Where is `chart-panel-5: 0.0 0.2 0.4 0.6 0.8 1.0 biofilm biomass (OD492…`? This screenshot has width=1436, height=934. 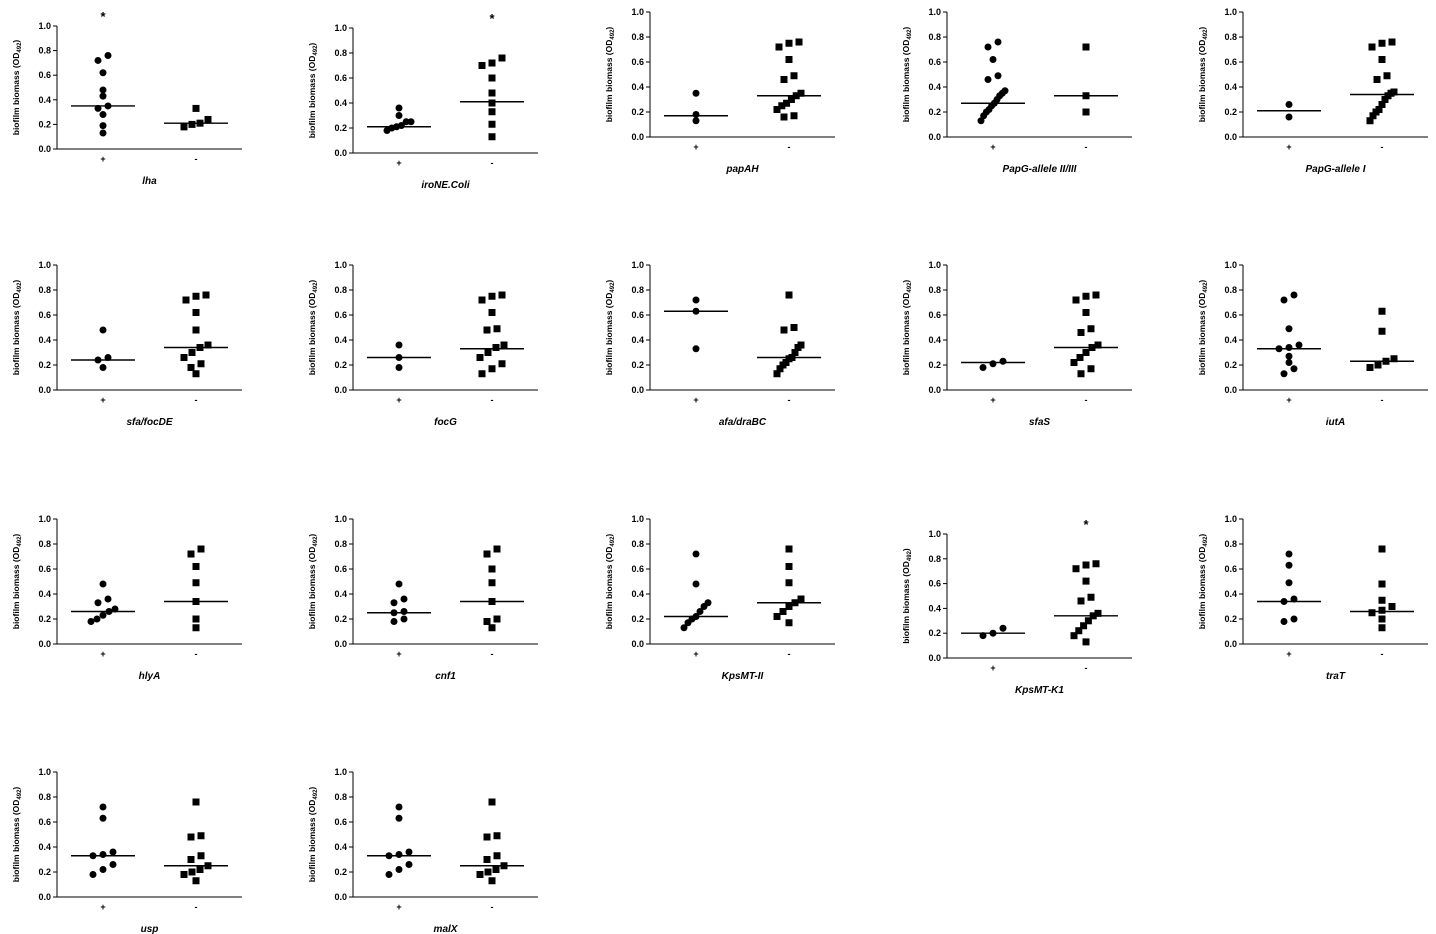
chart-panel-5: 0.0 0.2 0.4 0.6 0.8 1.0 biofilm biomass (OD492… is located at coordinates (1312, 91).